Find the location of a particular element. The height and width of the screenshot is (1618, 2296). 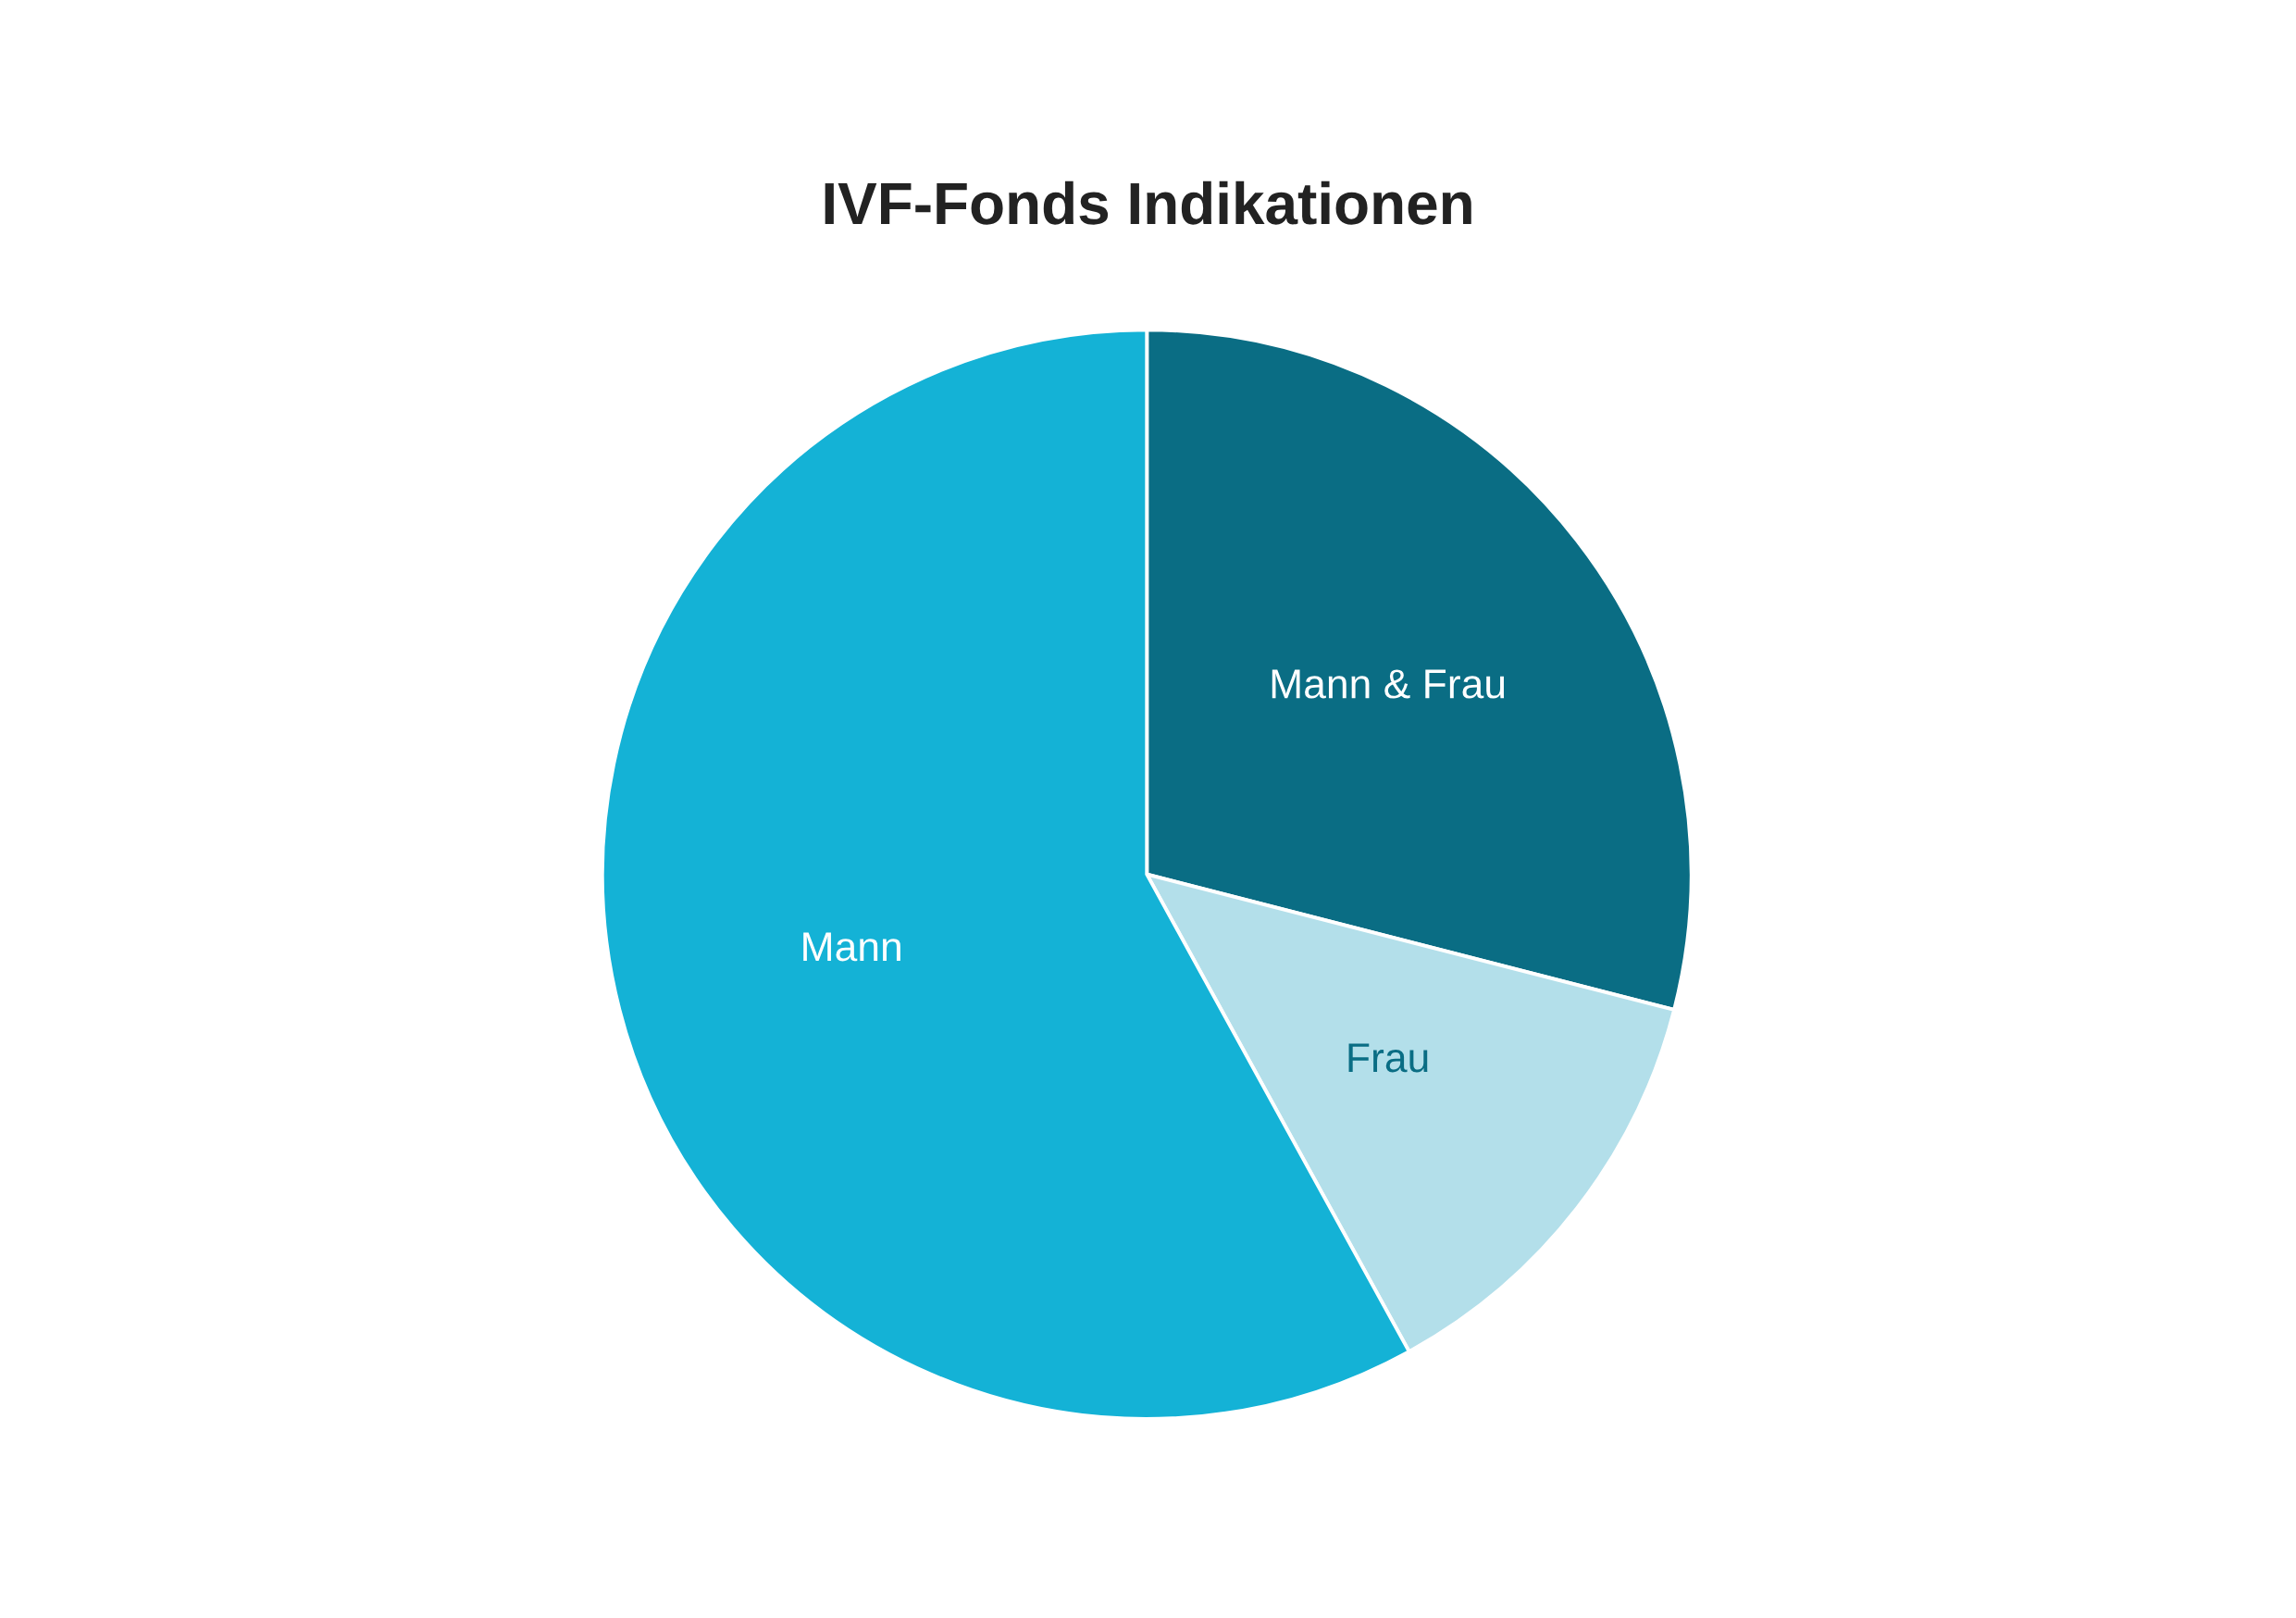

slice-label: Frau is located at coordinates (1388, 1058).